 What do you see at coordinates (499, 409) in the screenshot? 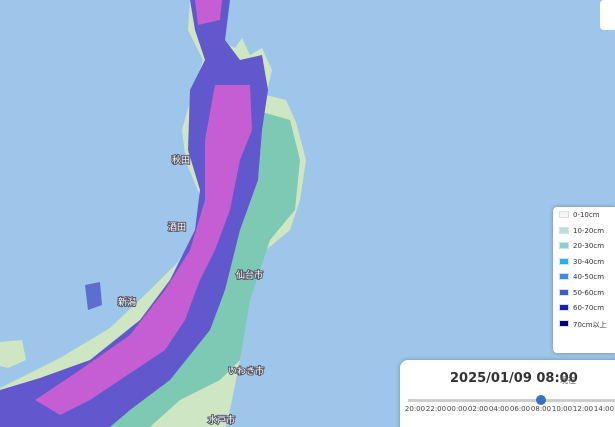
I see `time-label: 04:00` at bounding box center [499, 409].